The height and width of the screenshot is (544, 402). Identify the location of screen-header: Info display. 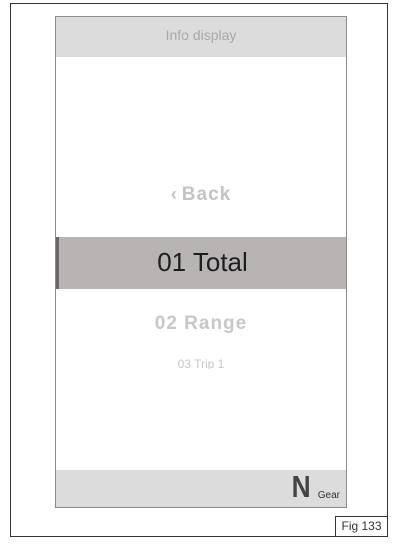
(201, 37).